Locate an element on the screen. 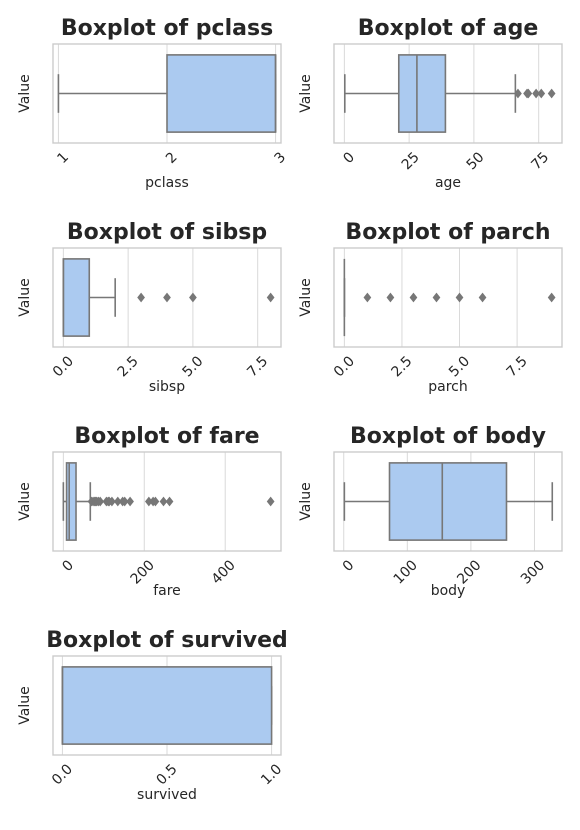 Image resolution: width=580 pixels, height=830 pixels. chart-title: Boxplot of sibsp is located at coordinates (167, 232).